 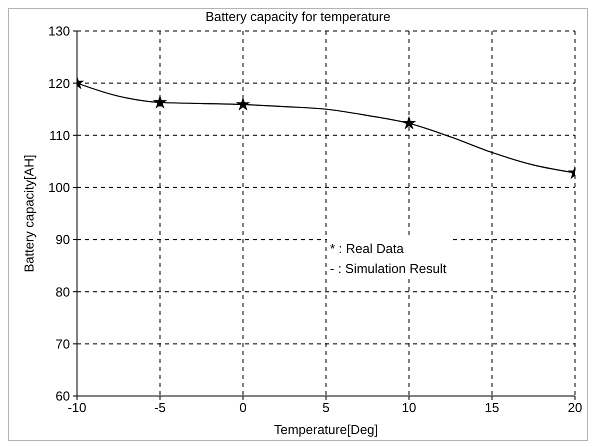 I want to click on x-tick-label: 0, so click(x=243, y=408).